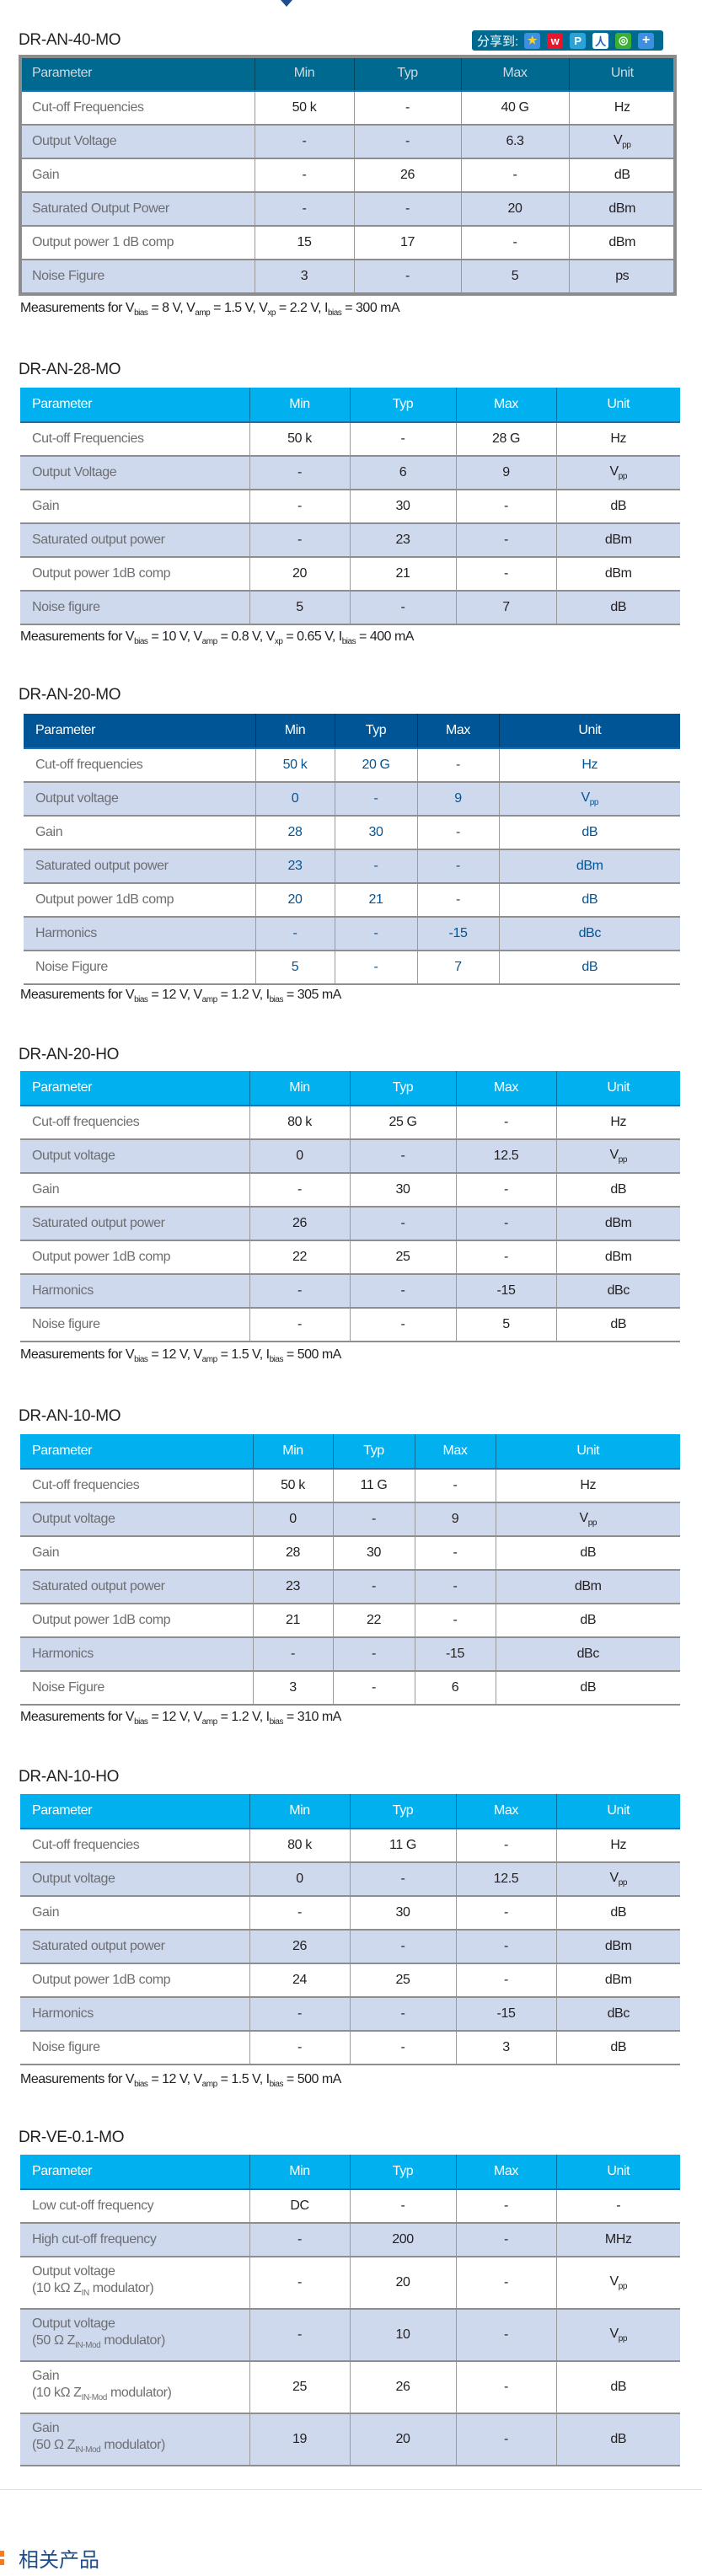  I want to click on param-cell: Output power 1 dB comp, so click(137, 243).